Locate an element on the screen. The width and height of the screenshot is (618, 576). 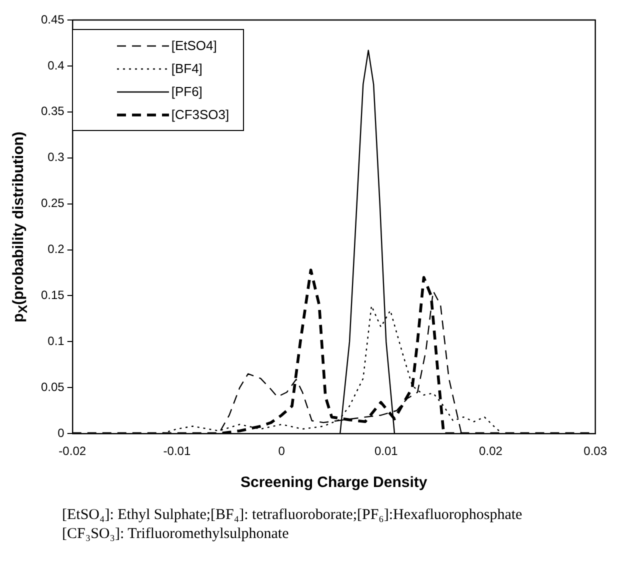
y-tick-label: 0.4 is located at coordinates (56, 65).